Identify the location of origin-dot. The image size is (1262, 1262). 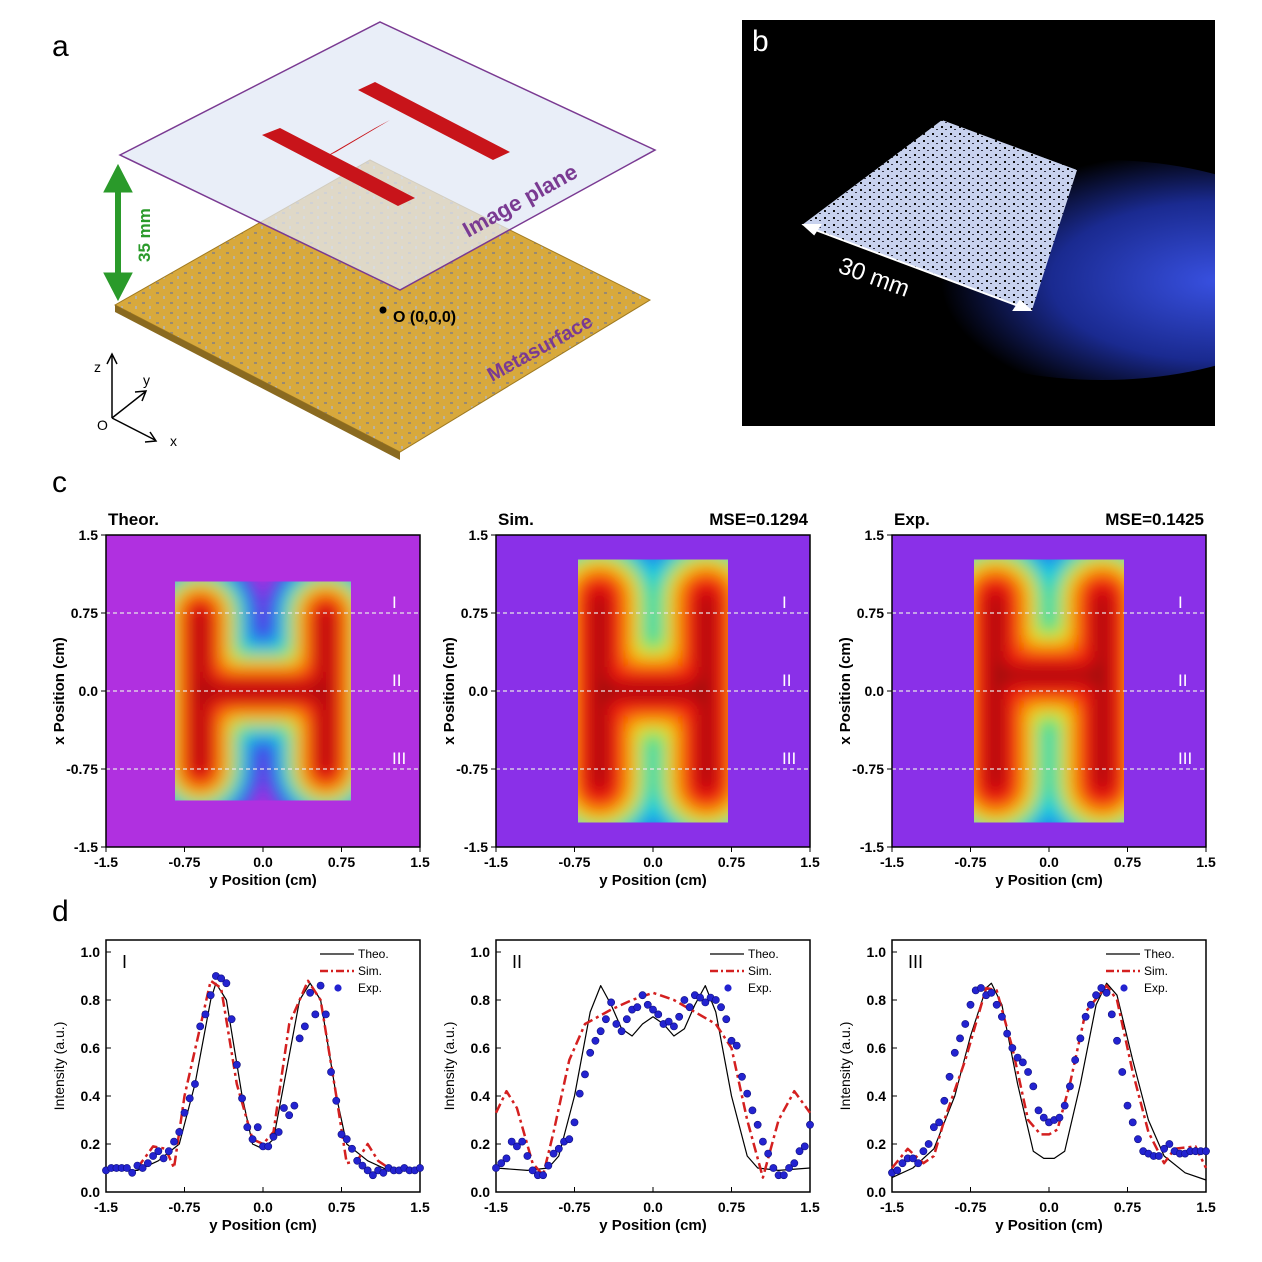
(383, 310).